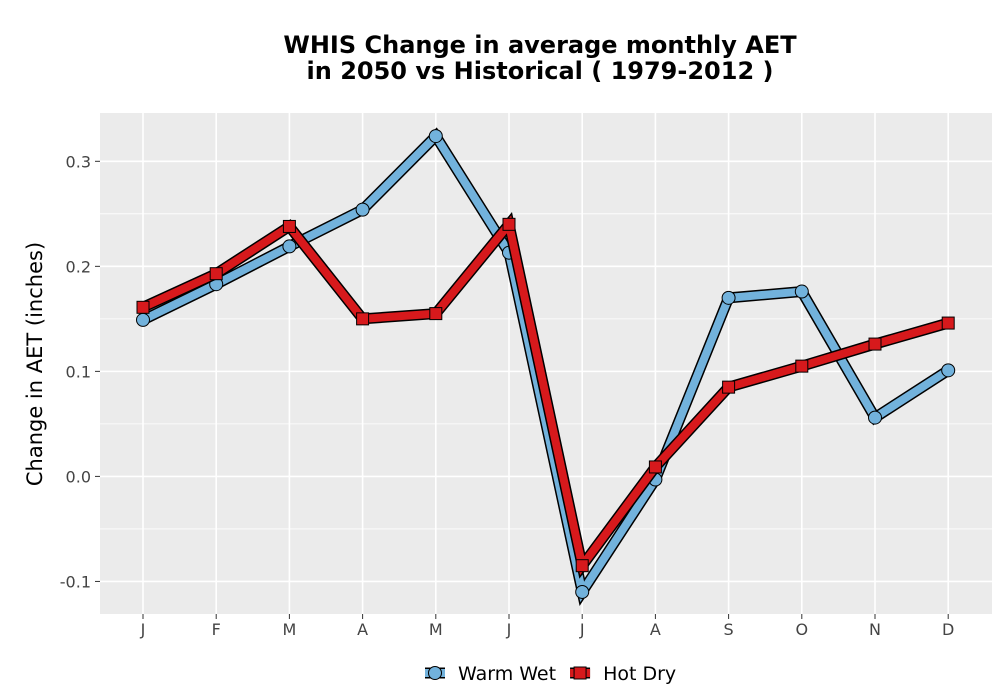 The image size is (1000, 700). What do you see at coordinates (75, 581) in the screenshot?
I see `y-tick-label: -0.1` at bounding box center [75, 581].